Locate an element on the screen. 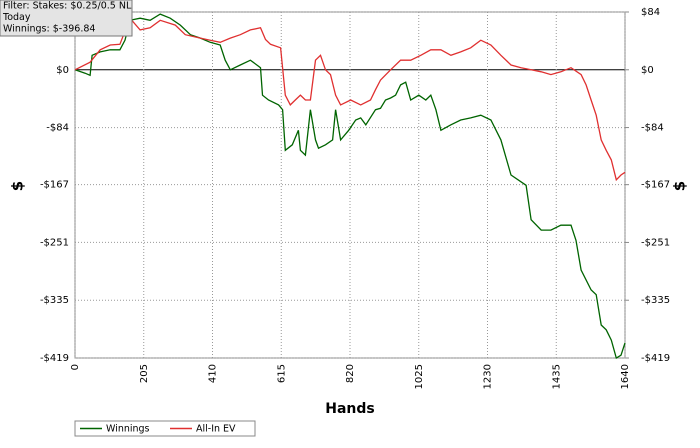 Image resolution: width=700 pixels, height=448 pixels. legend-label: All-In EV is located at coordinates (216, 429).